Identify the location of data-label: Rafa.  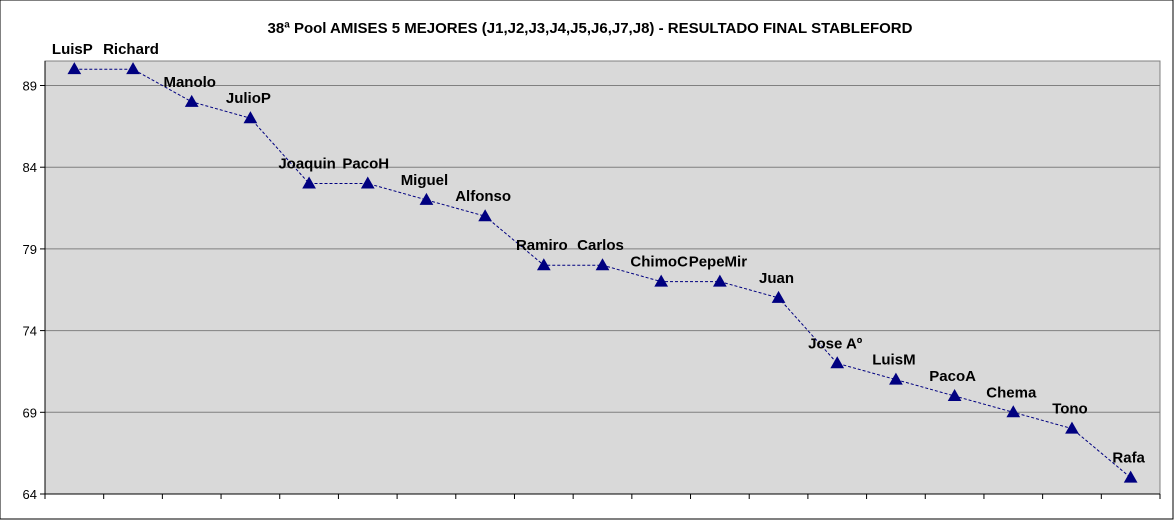
(1128, 458).